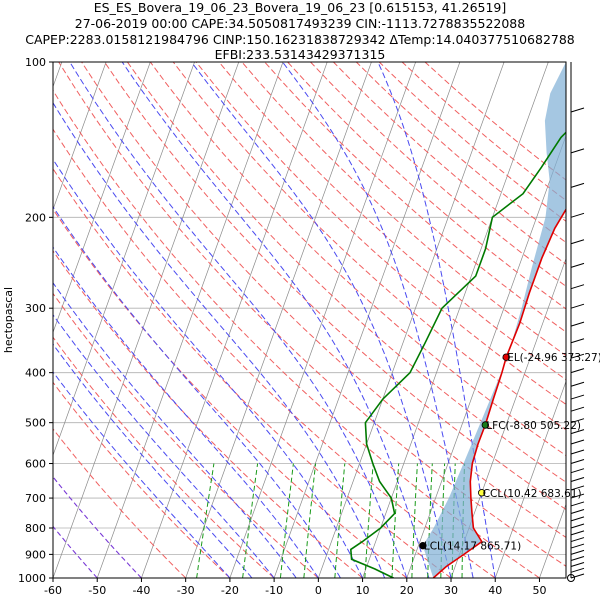  What do you see at coordinates (300, 54) in the screenshot?
I see `title-line-4: EFBI:233.53143429371315` at bounding box center [300, 54].